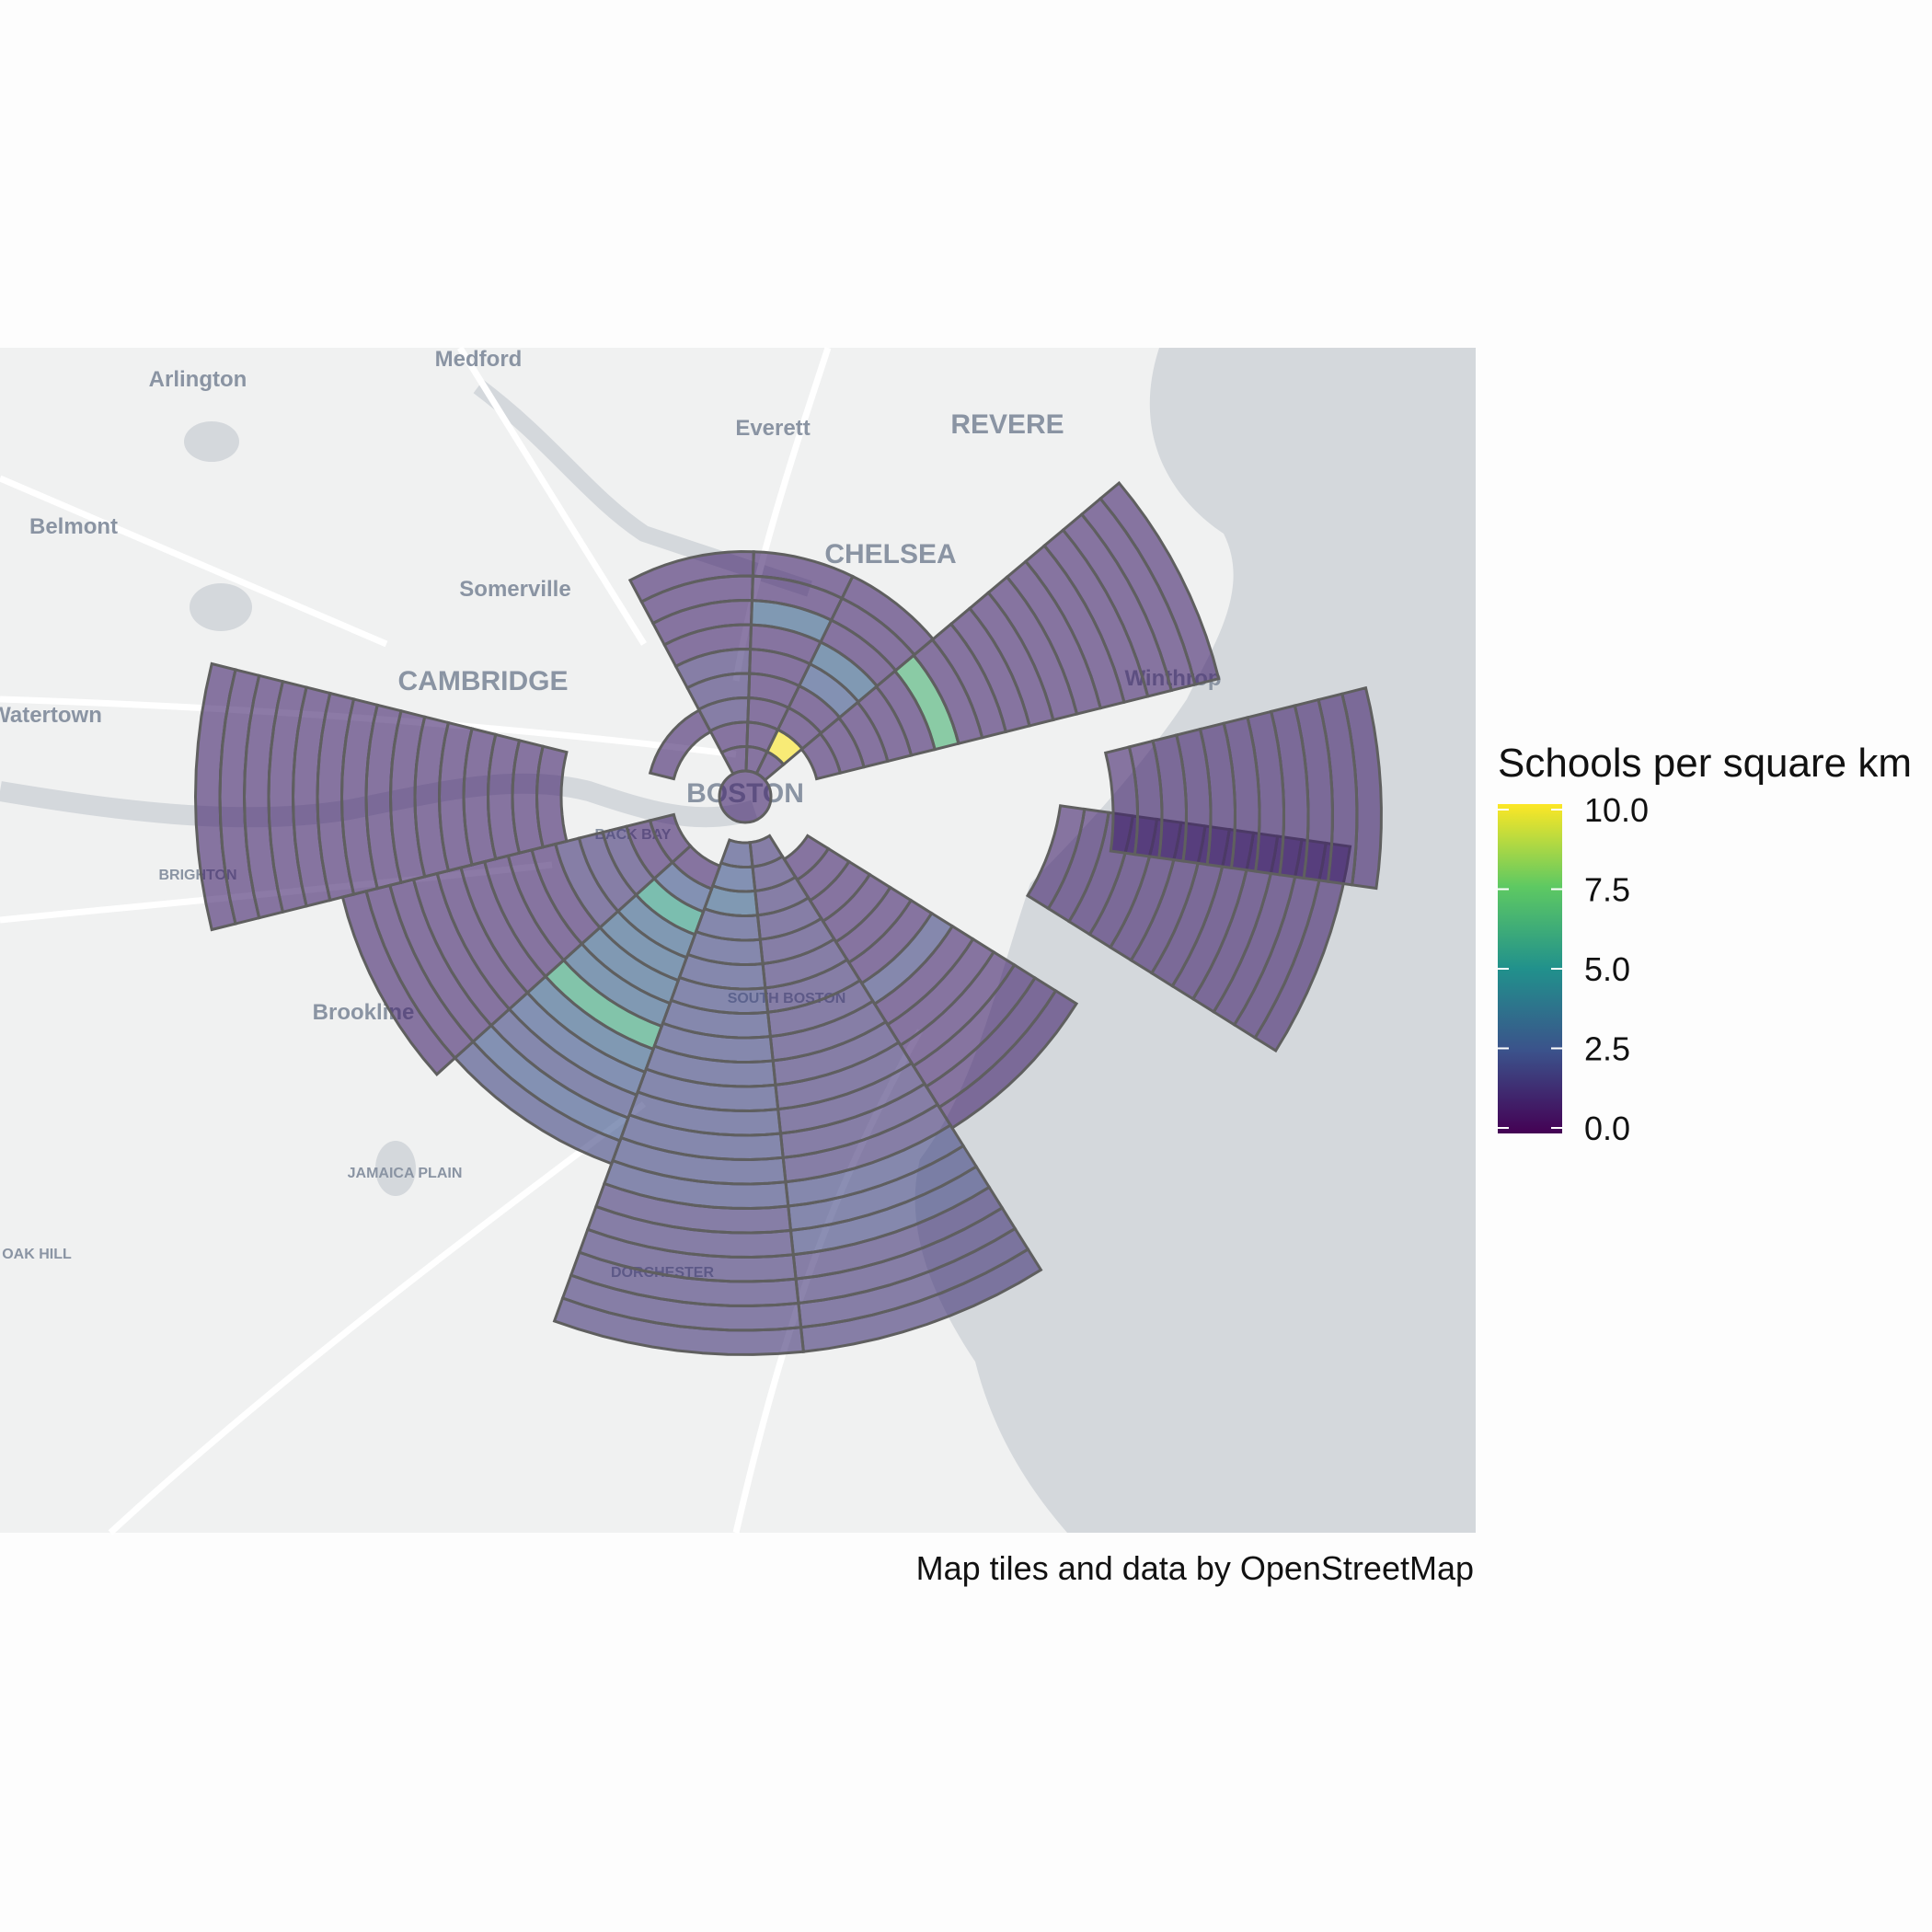  I want to click on place-label: Arlington, so click(198, 379).